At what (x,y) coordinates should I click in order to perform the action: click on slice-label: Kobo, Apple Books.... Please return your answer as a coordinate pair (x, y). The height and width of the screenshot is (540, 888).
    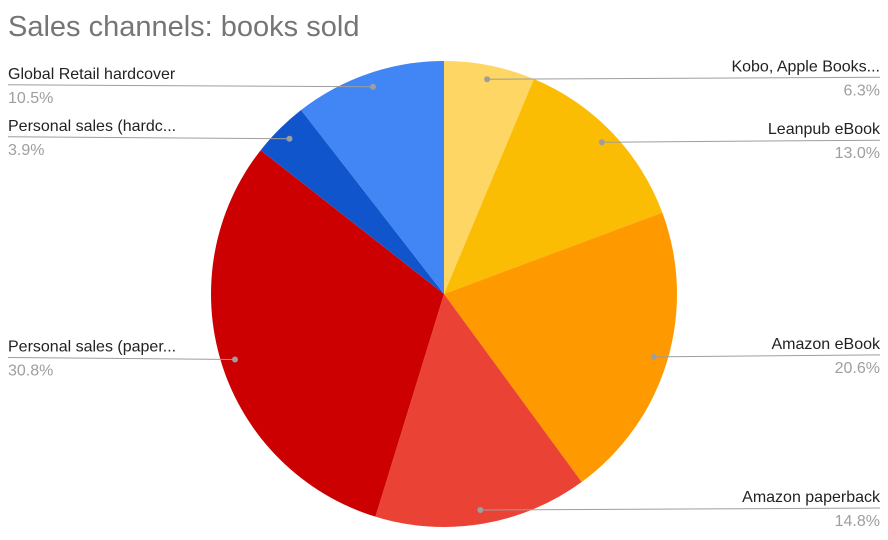
    Looking at the image, I should click on (805, 66).